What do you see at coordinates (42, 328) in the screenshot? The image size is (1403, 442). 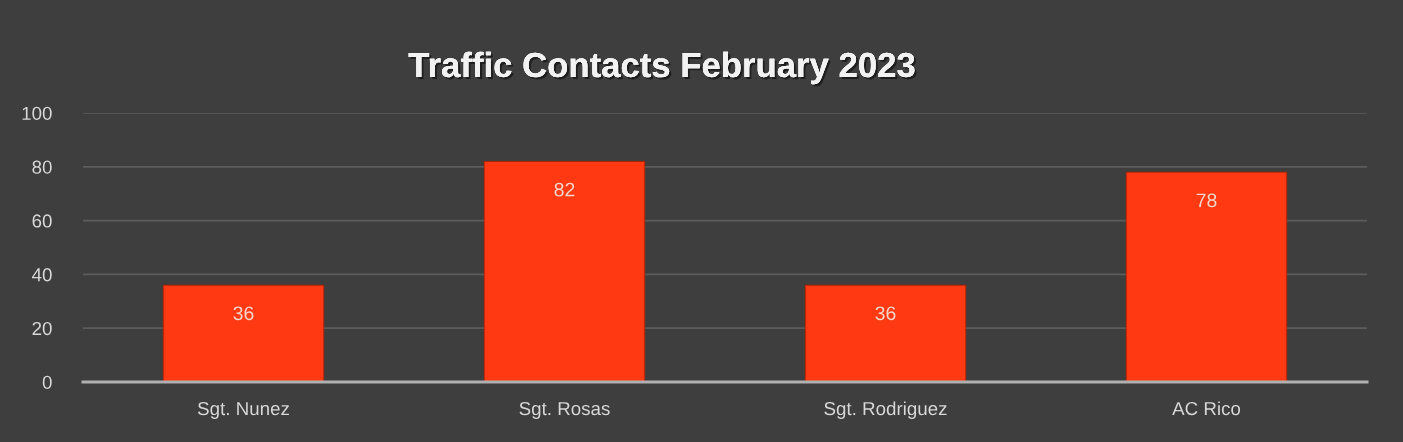 I see `y-tick-label: 20` at bounding box center [42, 328].